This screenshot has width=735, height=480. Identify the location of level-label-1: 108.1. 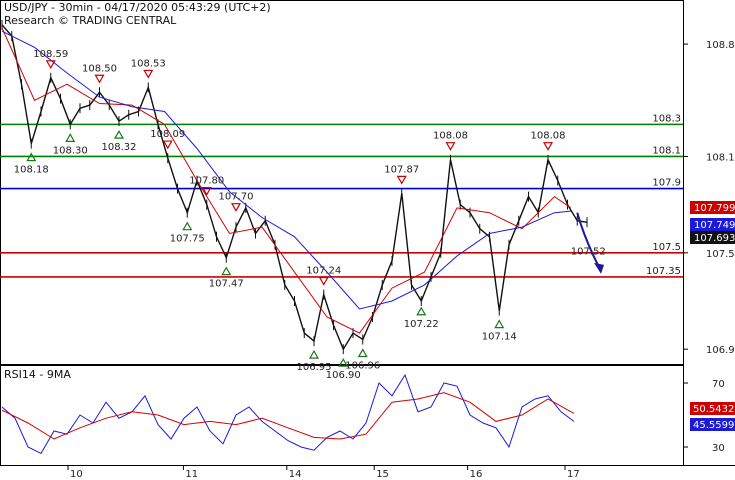
(666, 150).